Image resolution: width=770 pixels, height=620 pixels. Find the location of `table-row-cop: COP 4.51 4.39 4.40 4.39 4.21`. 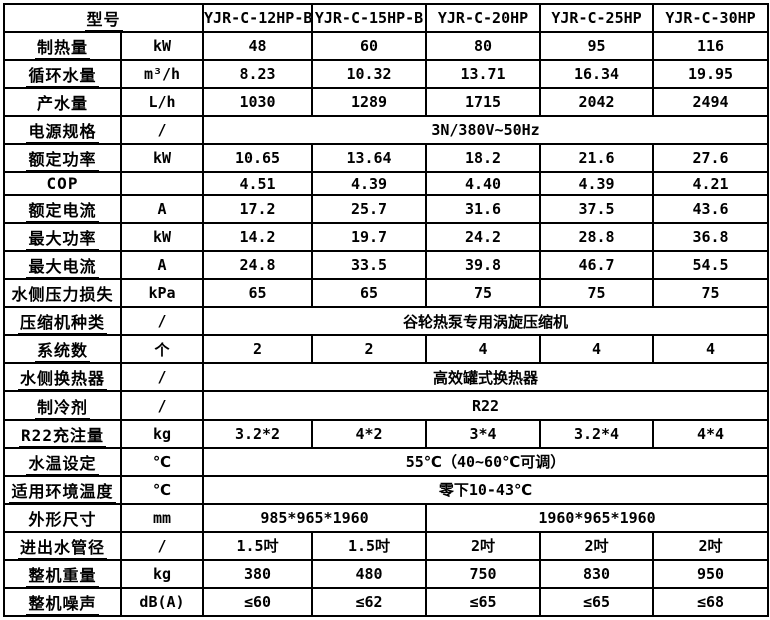

table-row-cop: COP 4.51 4.39 4.40 4.39 4.21 is located at coordinates (386, 184).